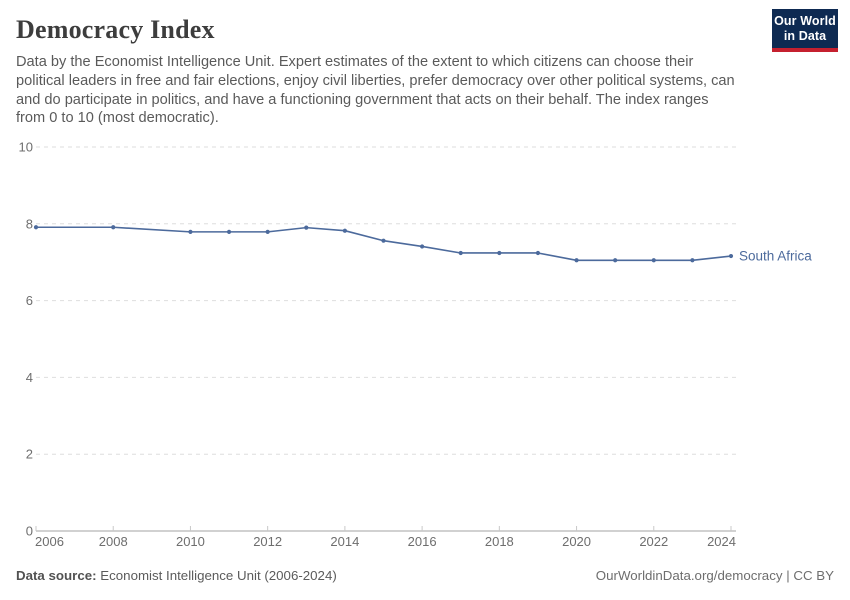 The height and width of the screenshot is (600, 850). I want to click on y-axis-tick-label: 0, so click(29, 531).